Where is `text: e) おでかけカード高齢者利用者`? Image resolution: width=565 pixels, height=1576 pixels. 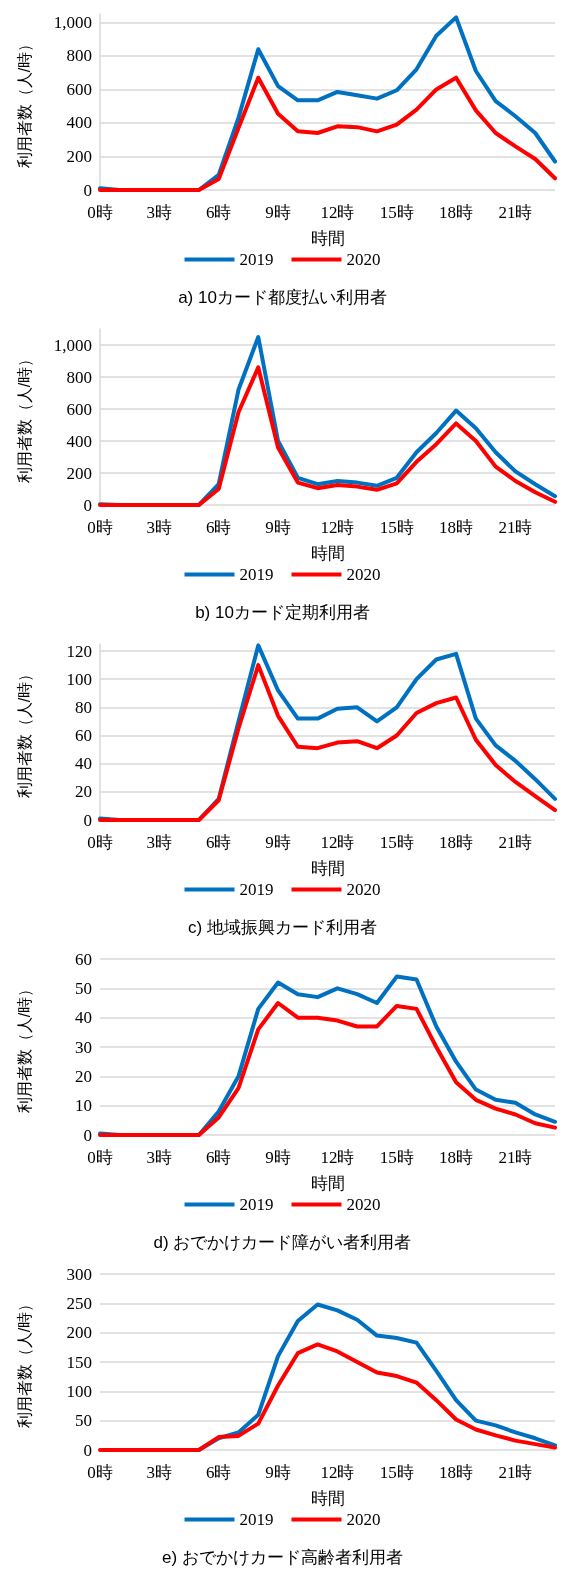 text: e) おでかけカード高齢者利用者 is located at coordinates (282, 1557).